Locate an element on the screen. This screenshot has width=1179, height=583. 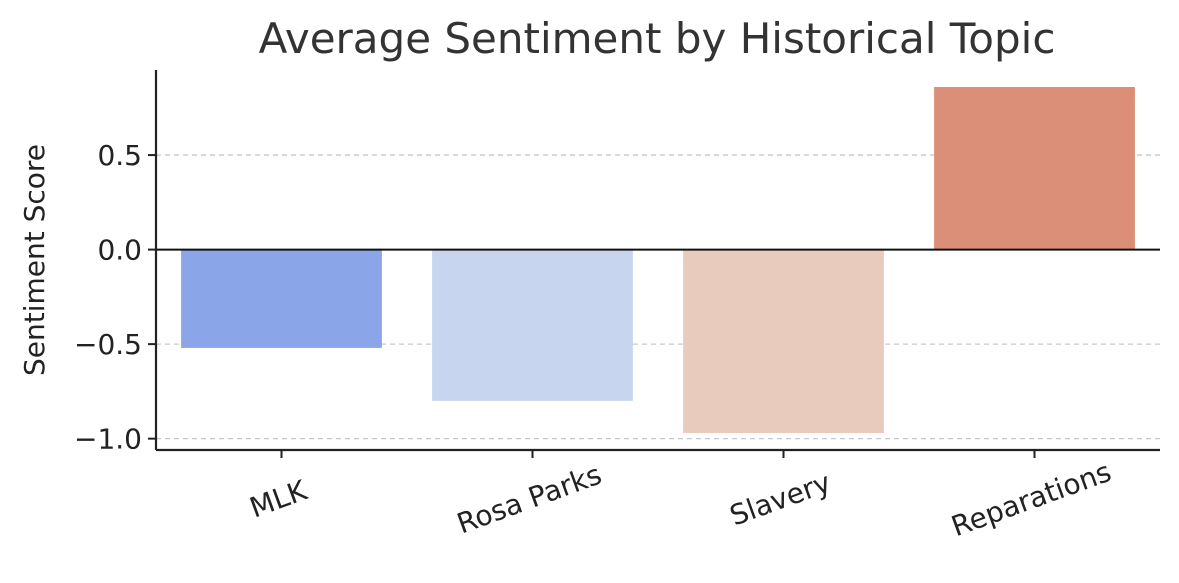
y-tick-label: −1.0 is located at coordinates (108, 439).